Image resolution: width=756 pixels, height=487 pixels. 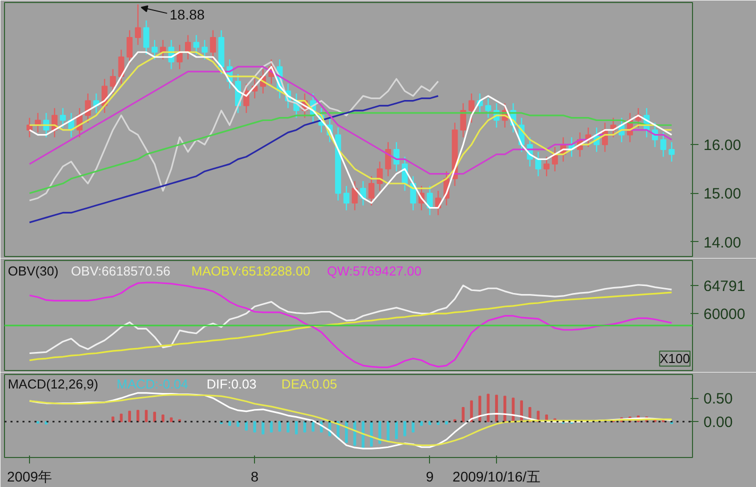 What do you see at coordinates (250, 271) in the screenshot?
I see `text: MAOBV:6518288.00` at bounding box center [250, 271].